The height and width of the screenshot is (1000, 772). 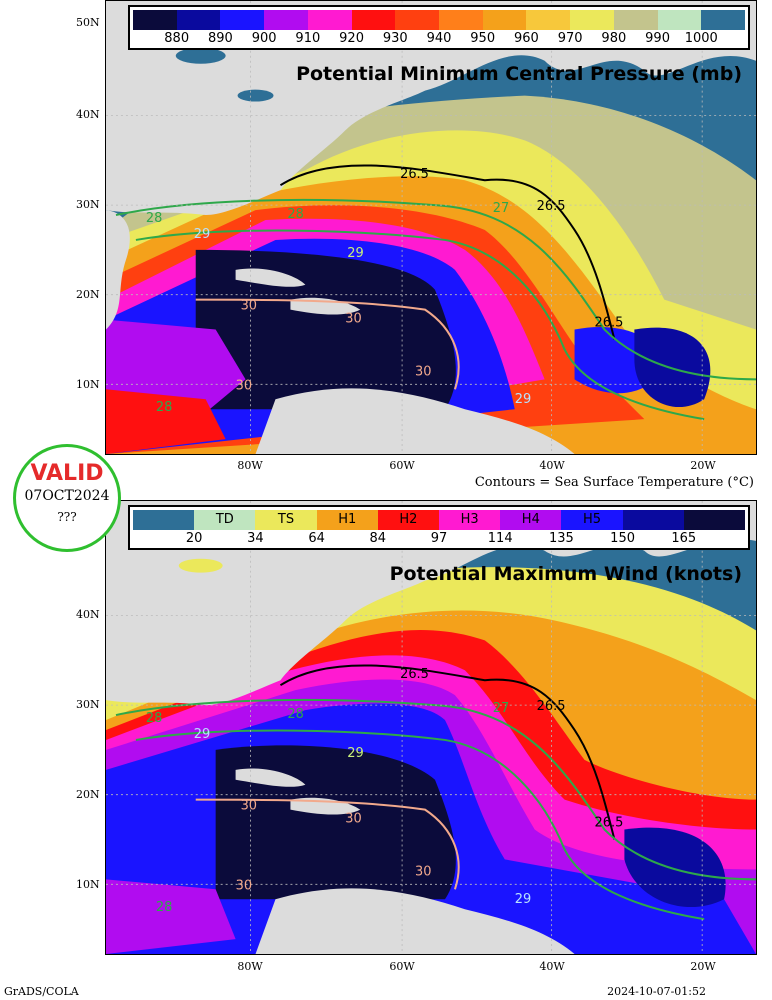 I want to click on colorbar-swatch: TS, so click(x=286, y=520).